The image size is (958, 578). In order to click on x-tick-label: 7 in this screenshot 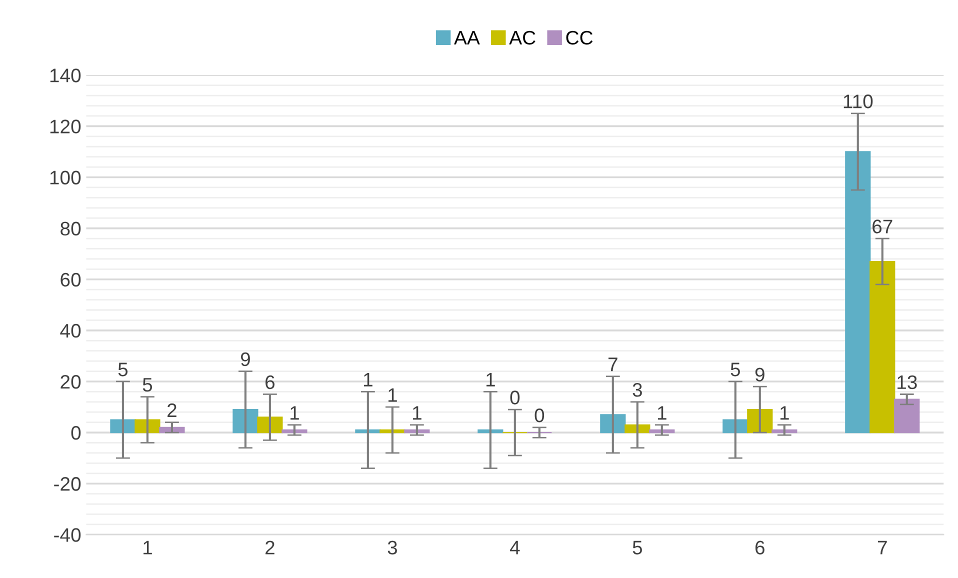, I will do `click(882, 547)`.